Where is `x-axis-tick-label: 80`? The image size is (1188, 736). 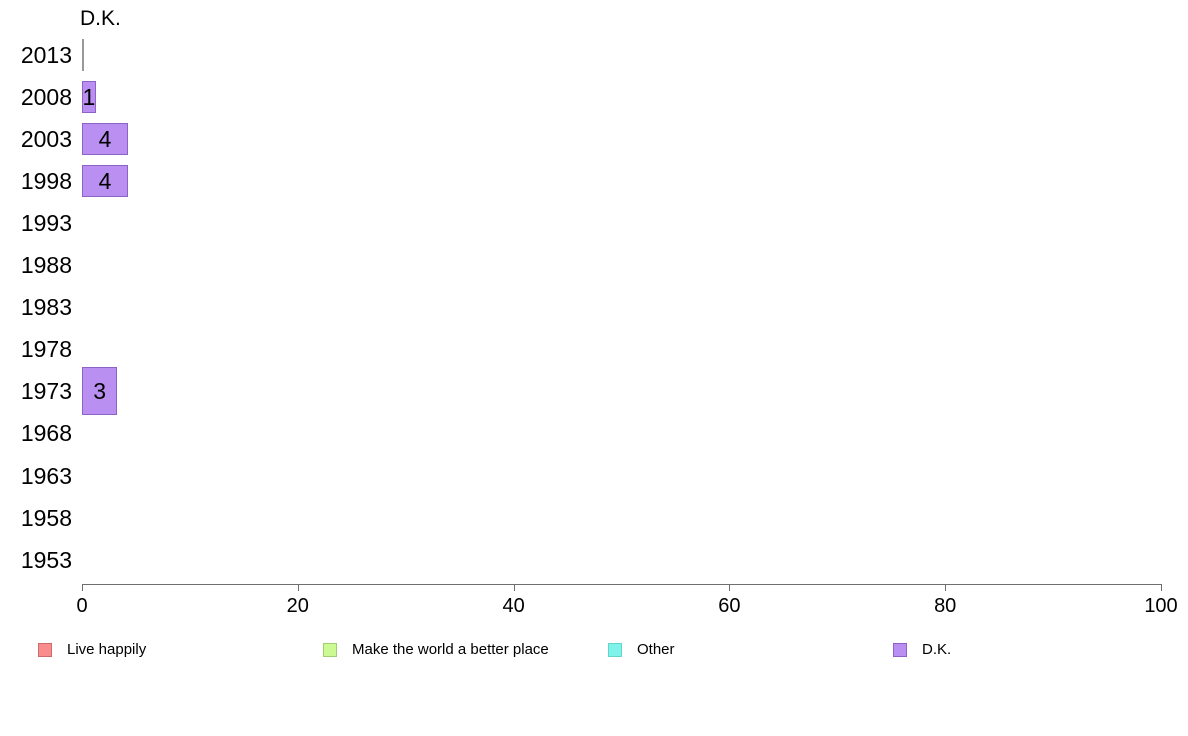 x-axis-tick-label: 80 is located at coordinates (945, 606).